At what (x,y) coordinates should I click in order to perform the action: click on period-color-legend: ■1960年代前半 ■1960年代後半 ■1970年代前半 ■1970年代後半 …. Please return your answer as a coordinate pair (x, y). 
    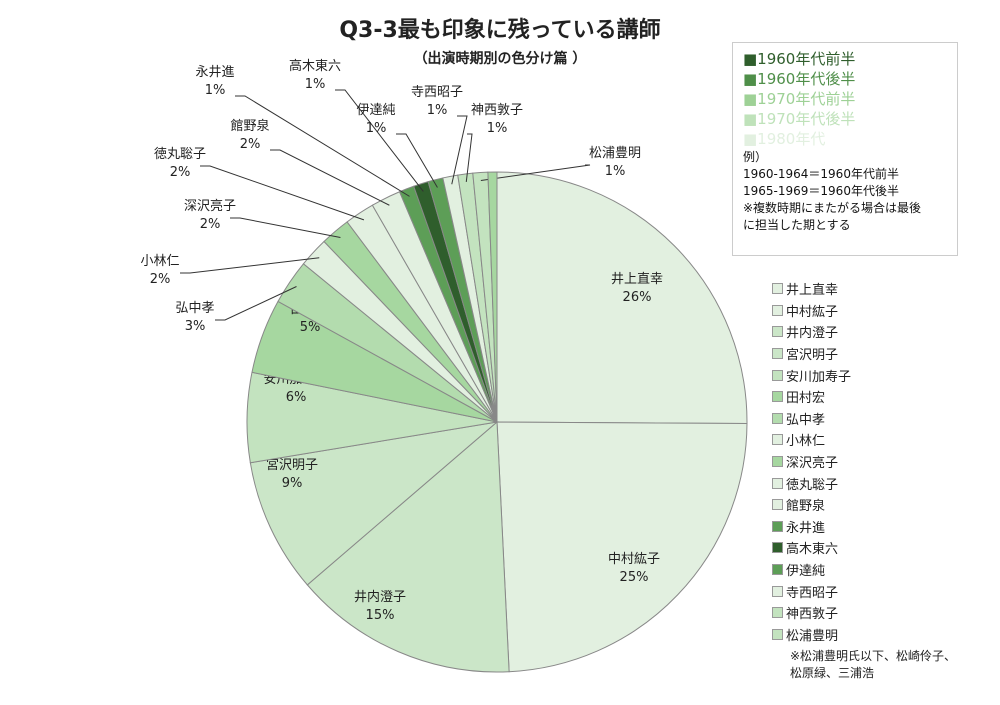
    Looking at the image, I should click on (845, 149).